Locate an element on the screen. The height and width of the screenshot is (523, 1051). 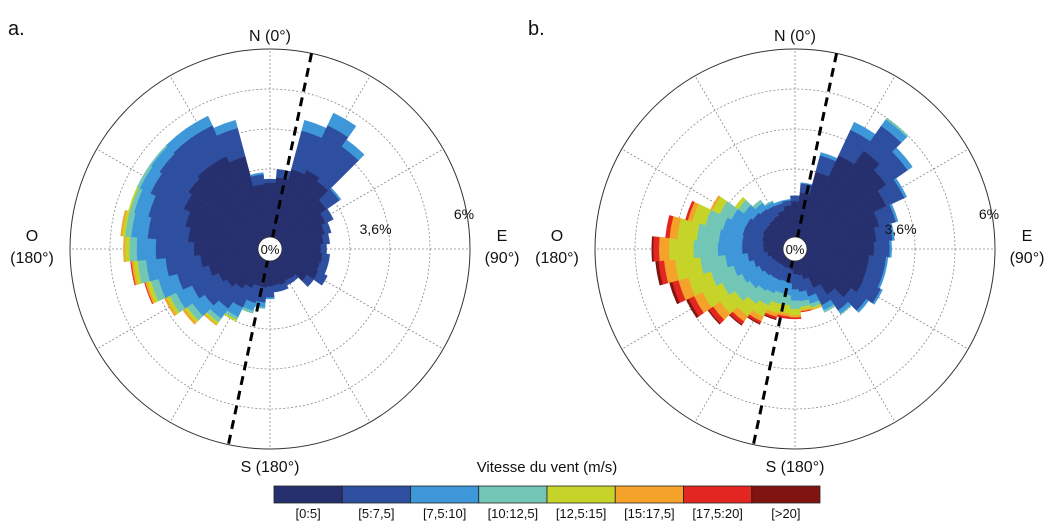
colorbar-label: [10:12,5] is located at coordinates (513, 513).